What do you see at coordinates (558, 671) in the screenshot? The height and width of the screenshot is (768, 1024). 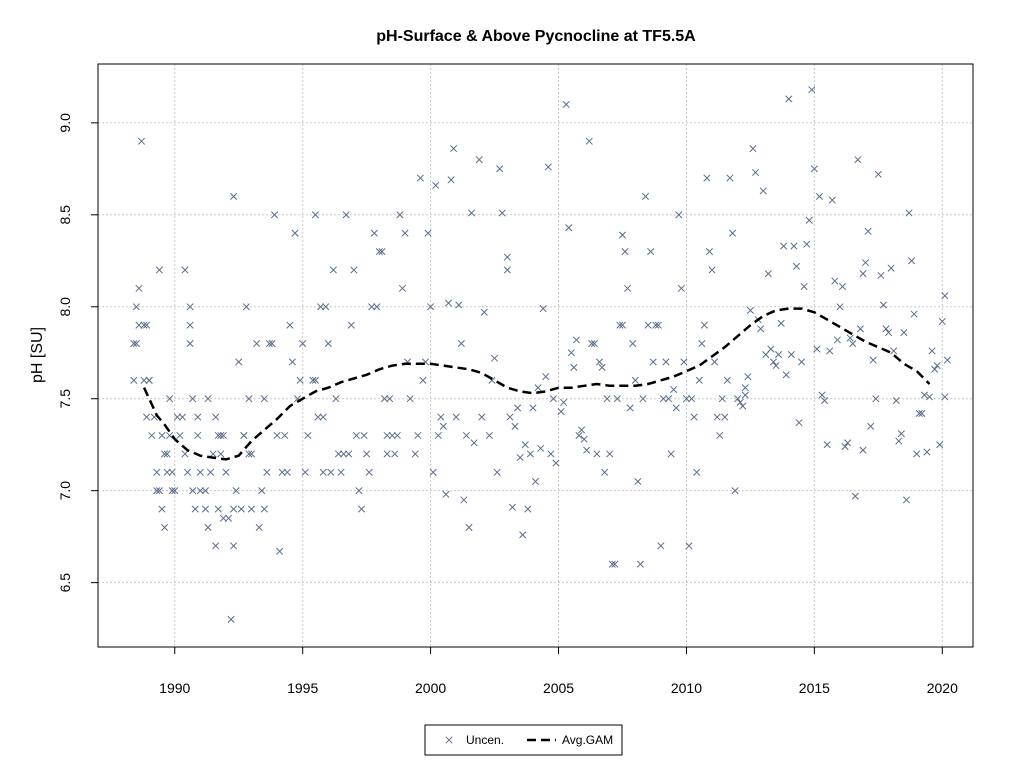 I see `x-axis: 1990 1995 2000 2005 2010 2015 2020` at bounding box center [558, 671].